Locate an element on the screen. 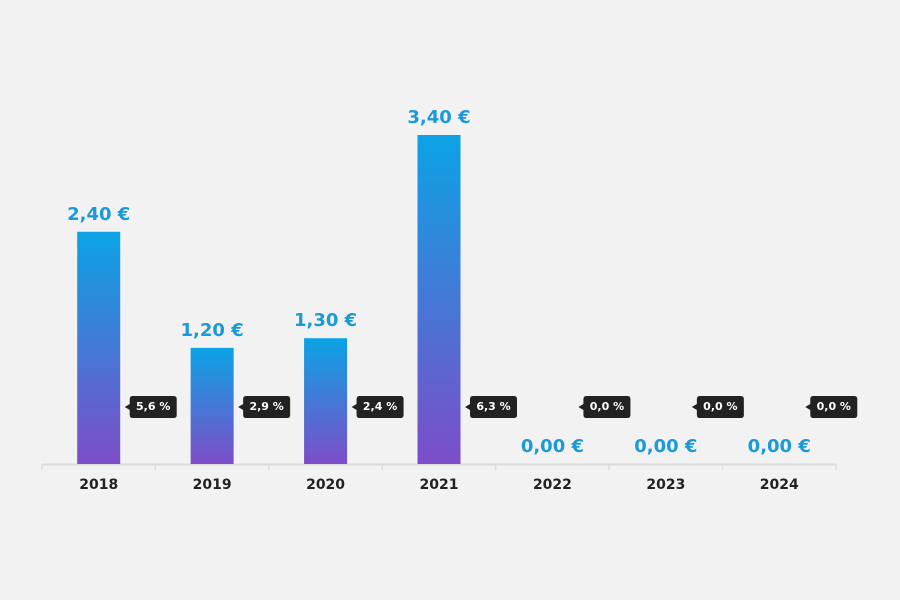 The height and width of the screenshot is (600, 900). value-label: 2,40 € is located at coordinates (98, 214).